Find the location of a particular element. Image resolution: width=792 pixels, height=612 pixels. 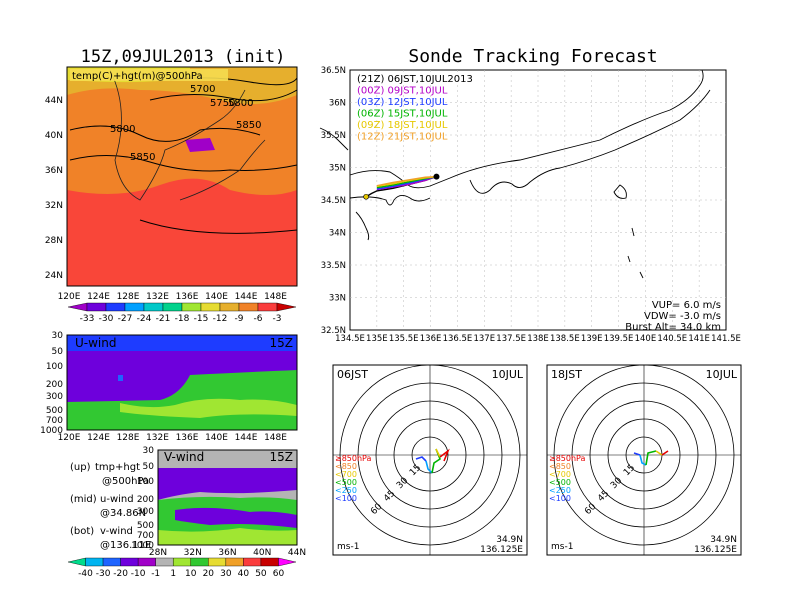

contour-label: 5800 is located at coordinates (240, 103).